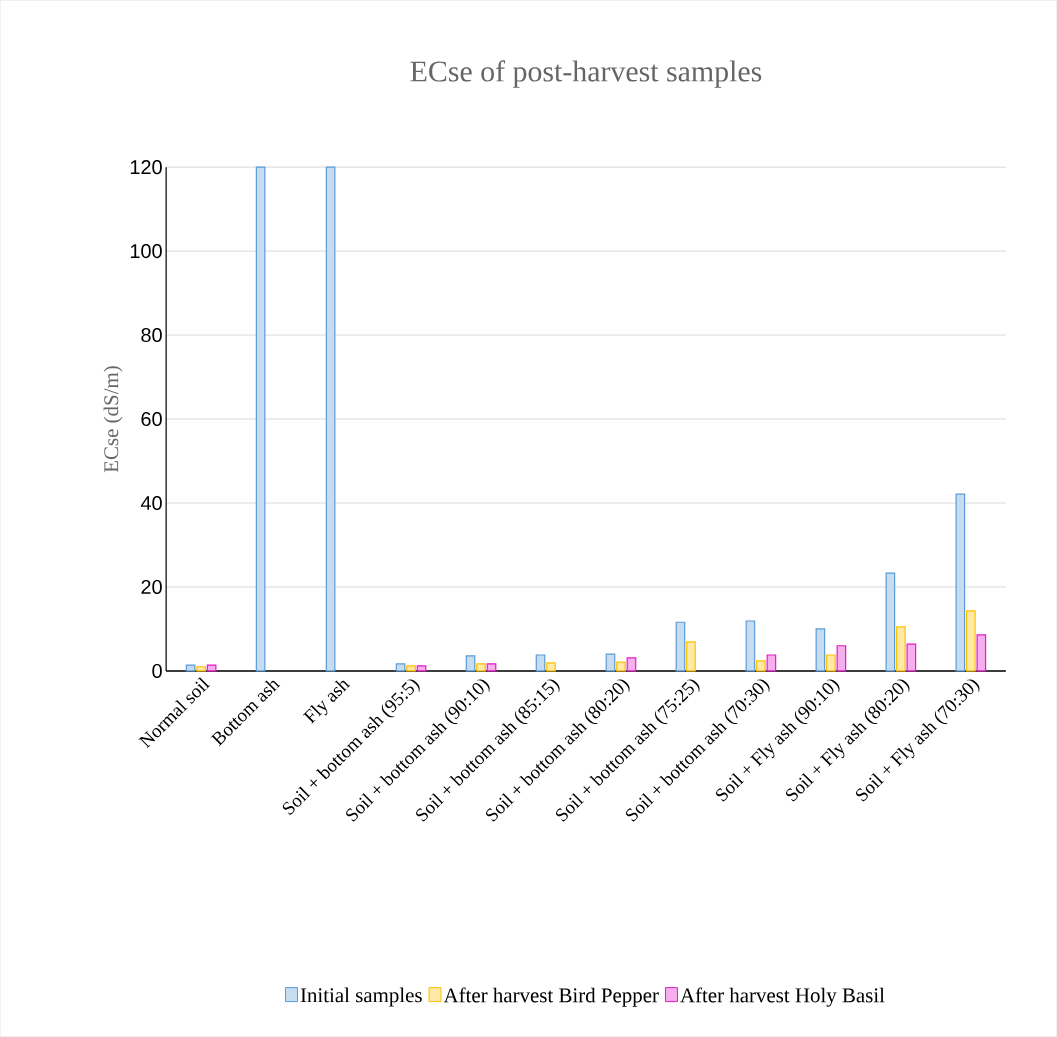 The width and height of the screenshot is (1057, 1037). What do you see at coordinates (151, 419) in the screenshot?
I see `y-tick-label: 60` at bounding box center [151, 419].